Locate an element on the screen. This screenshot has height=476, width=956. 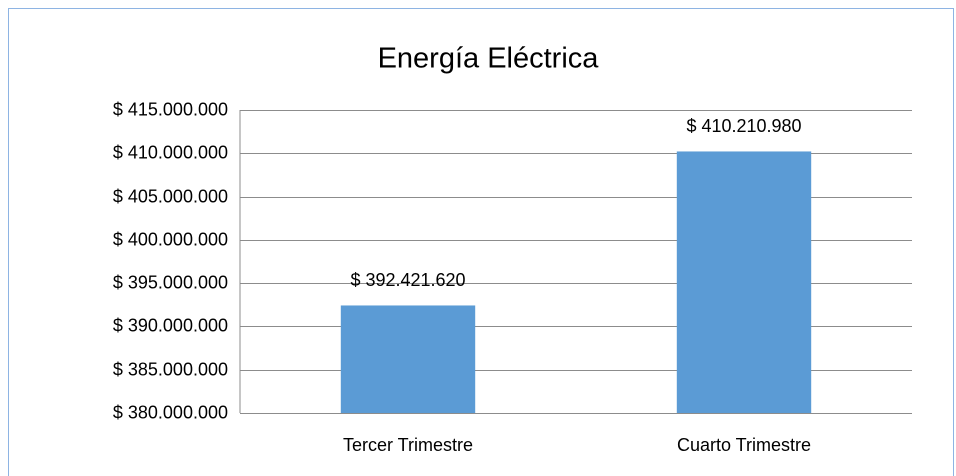
x-tick-label: Cuarto Trimestre is located at coordinates (744, 445).